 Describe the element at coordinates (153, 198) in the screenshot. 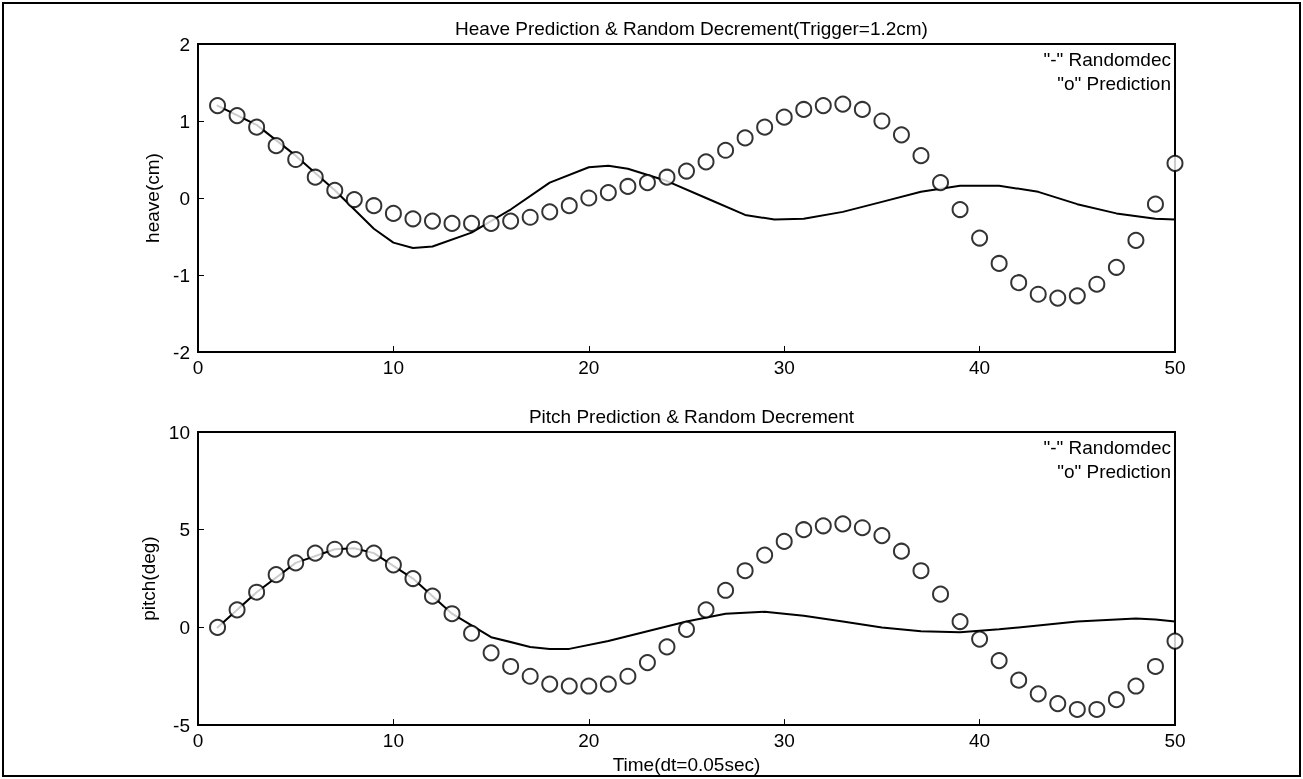

I see `y-axis-title: heave(cm)` at that location.